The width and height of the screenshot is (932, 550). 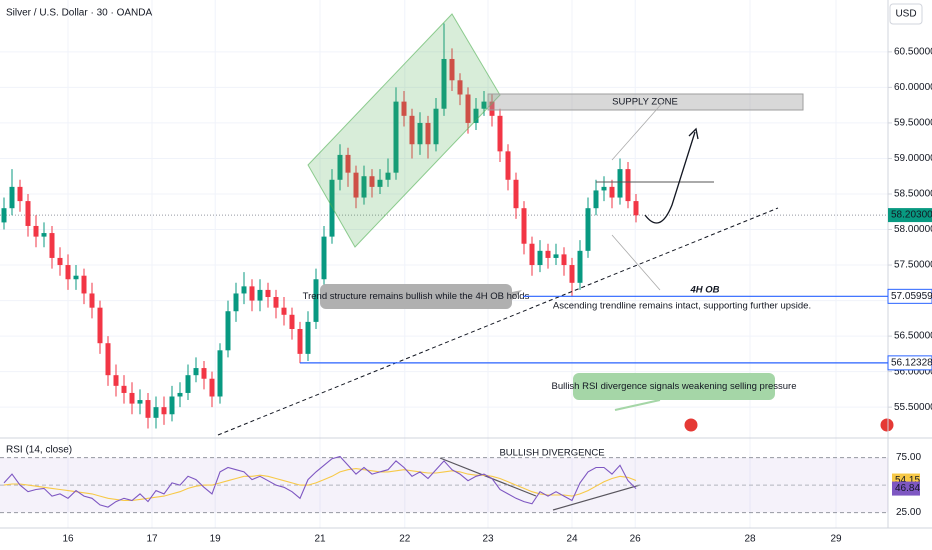 What do you see at coordinates (693, 133) in the screenshot?
I see `arrow-head` at bounding box center [693, 133].